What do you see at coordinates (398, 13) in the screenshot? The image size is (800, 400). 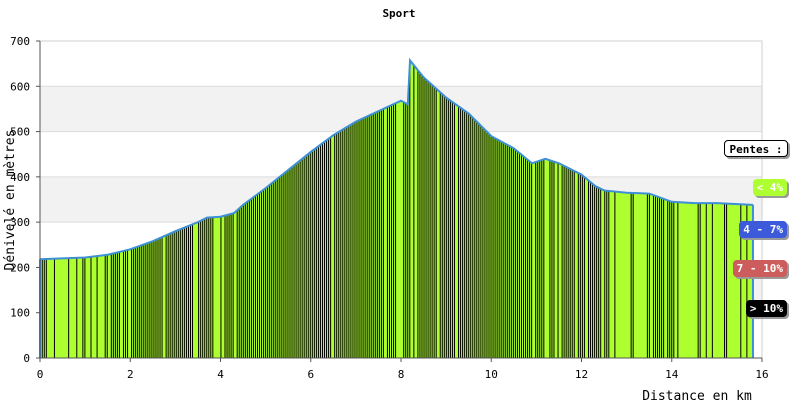 I see `chart-title: Sport` at bounding box center [398, 13].